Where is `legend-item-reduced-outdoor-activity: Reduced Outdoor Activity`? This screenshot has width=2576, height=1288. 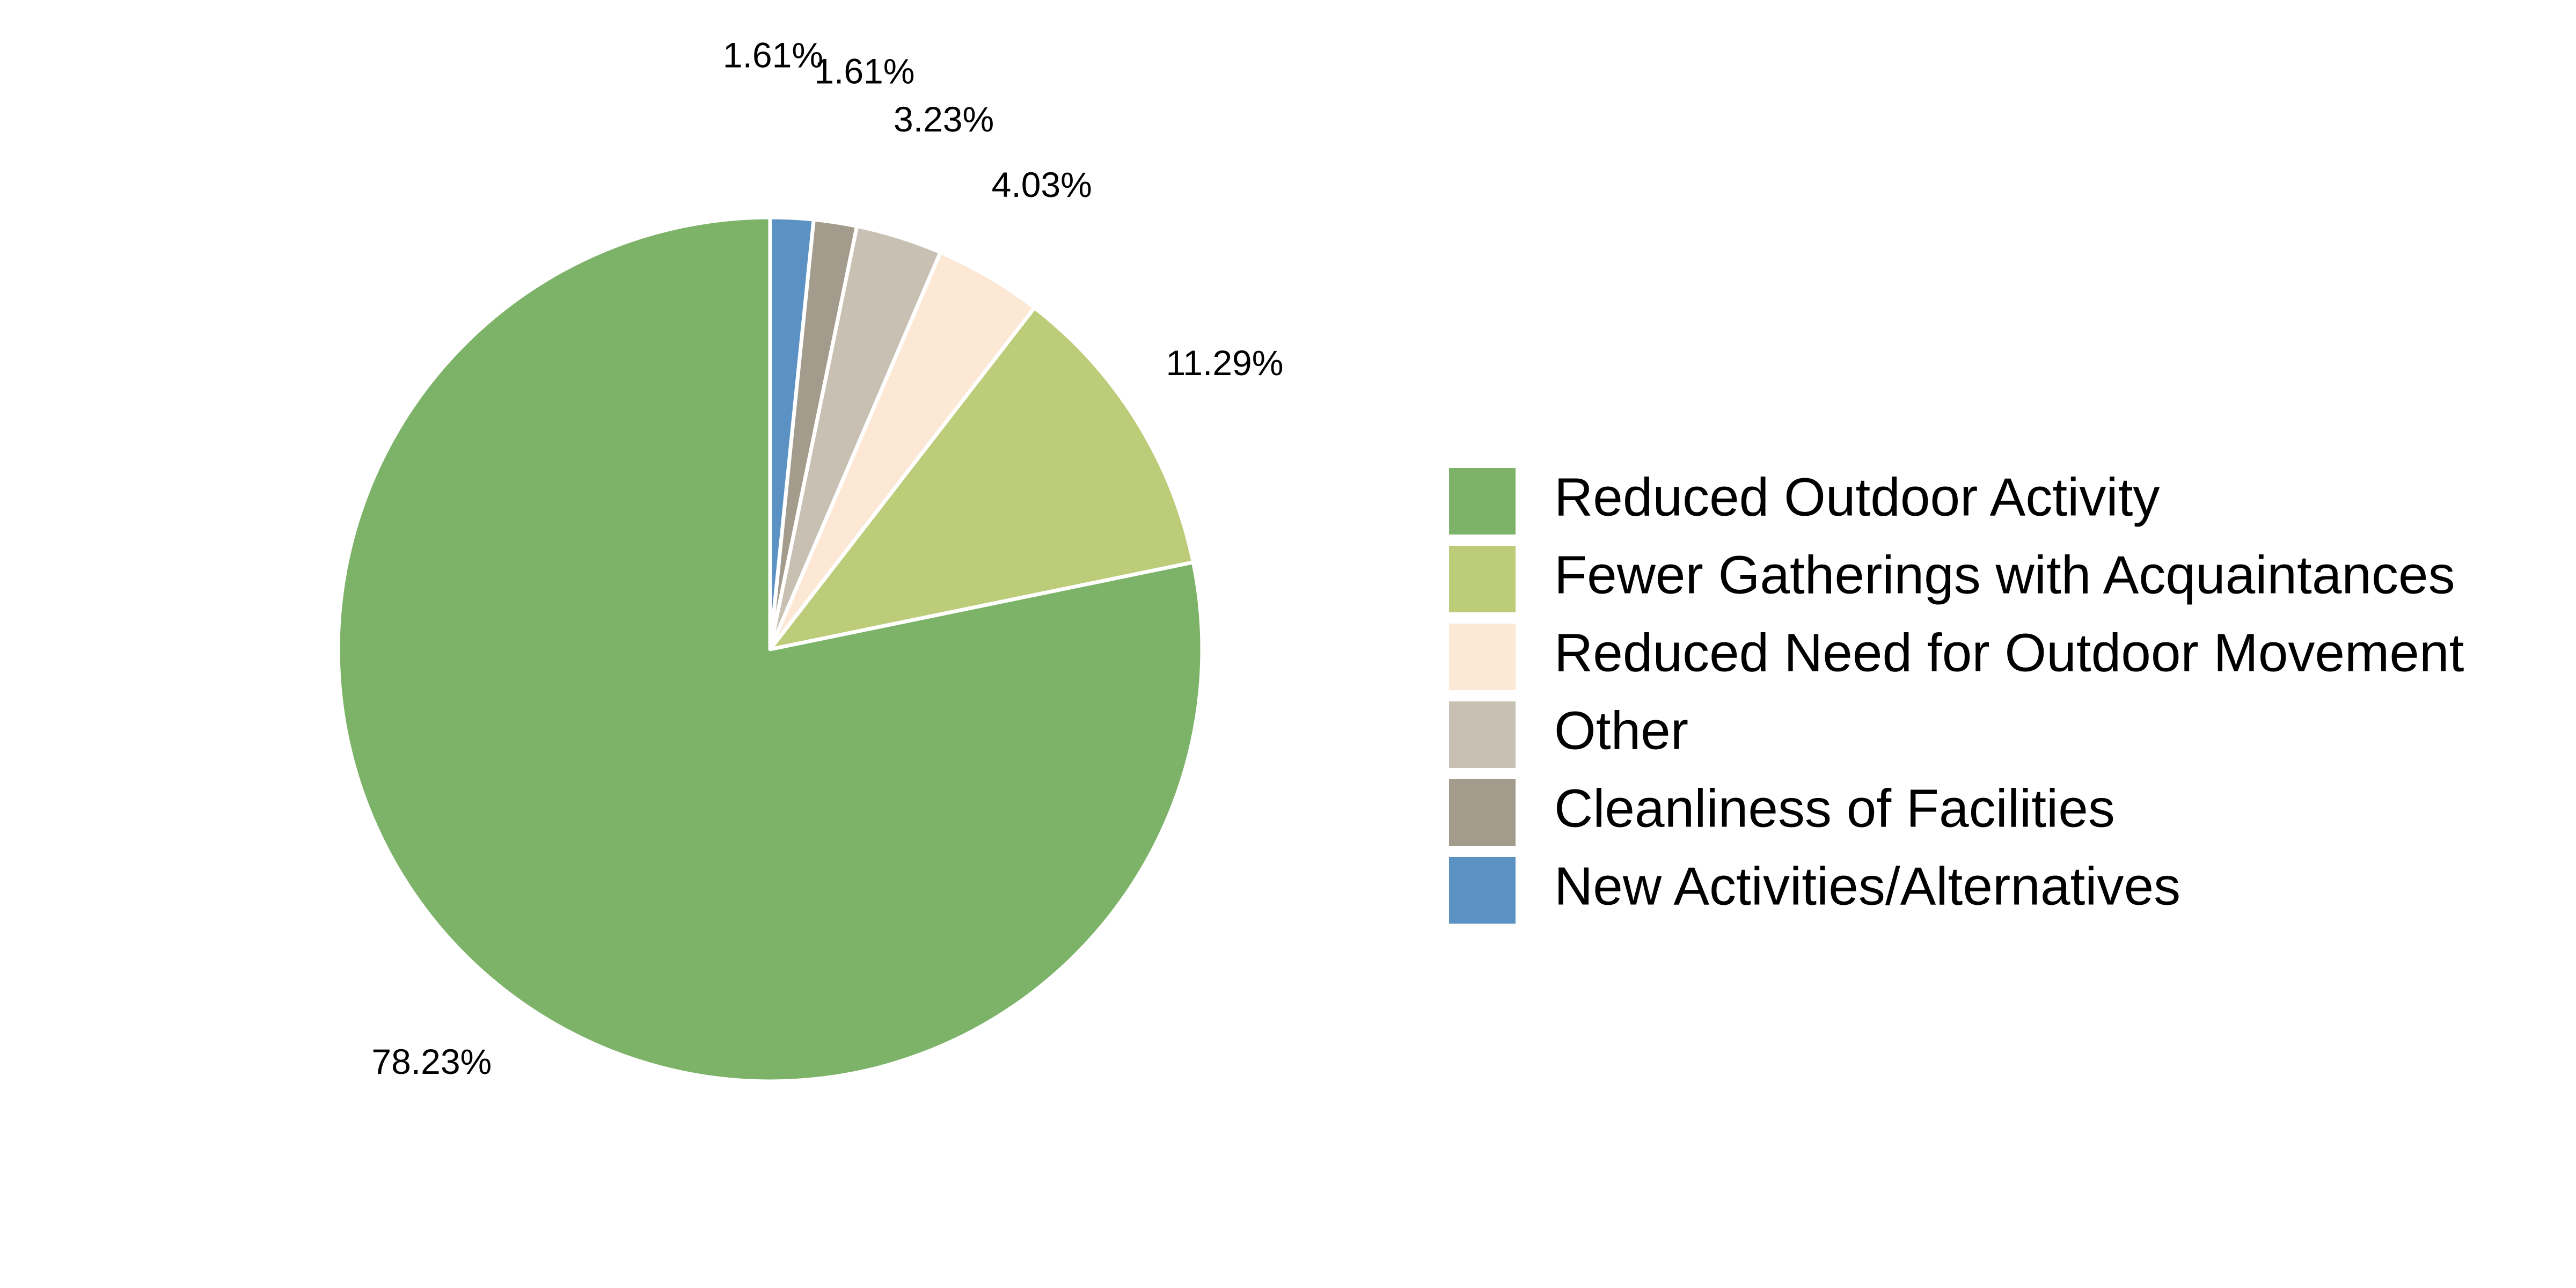
legend-item-reduced-outdoor-activity: Reduced Outdoor Activity is located at coordinates (1804, 501).